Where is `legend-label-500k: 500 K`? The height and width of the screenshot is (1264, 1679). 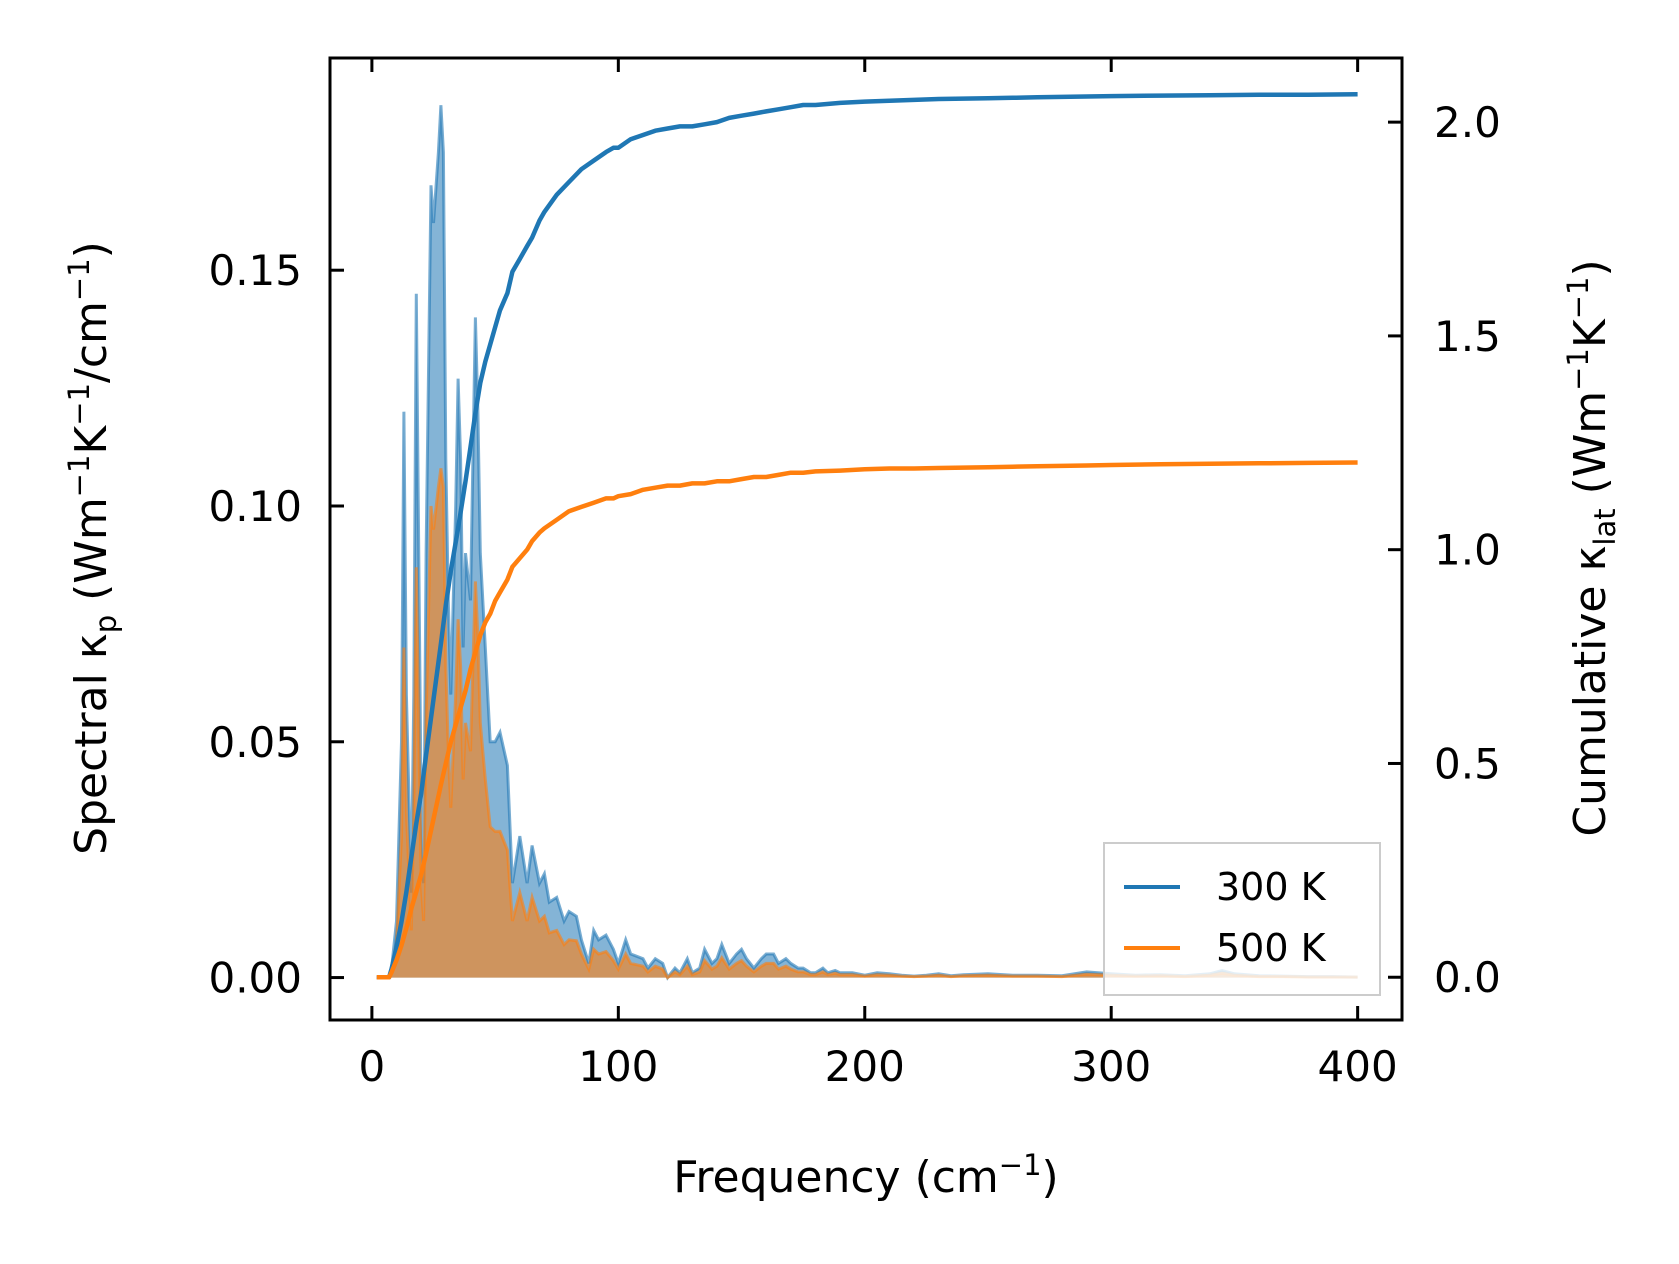 legend-label-500k: 500 K is located at coordinates (1271, 948).